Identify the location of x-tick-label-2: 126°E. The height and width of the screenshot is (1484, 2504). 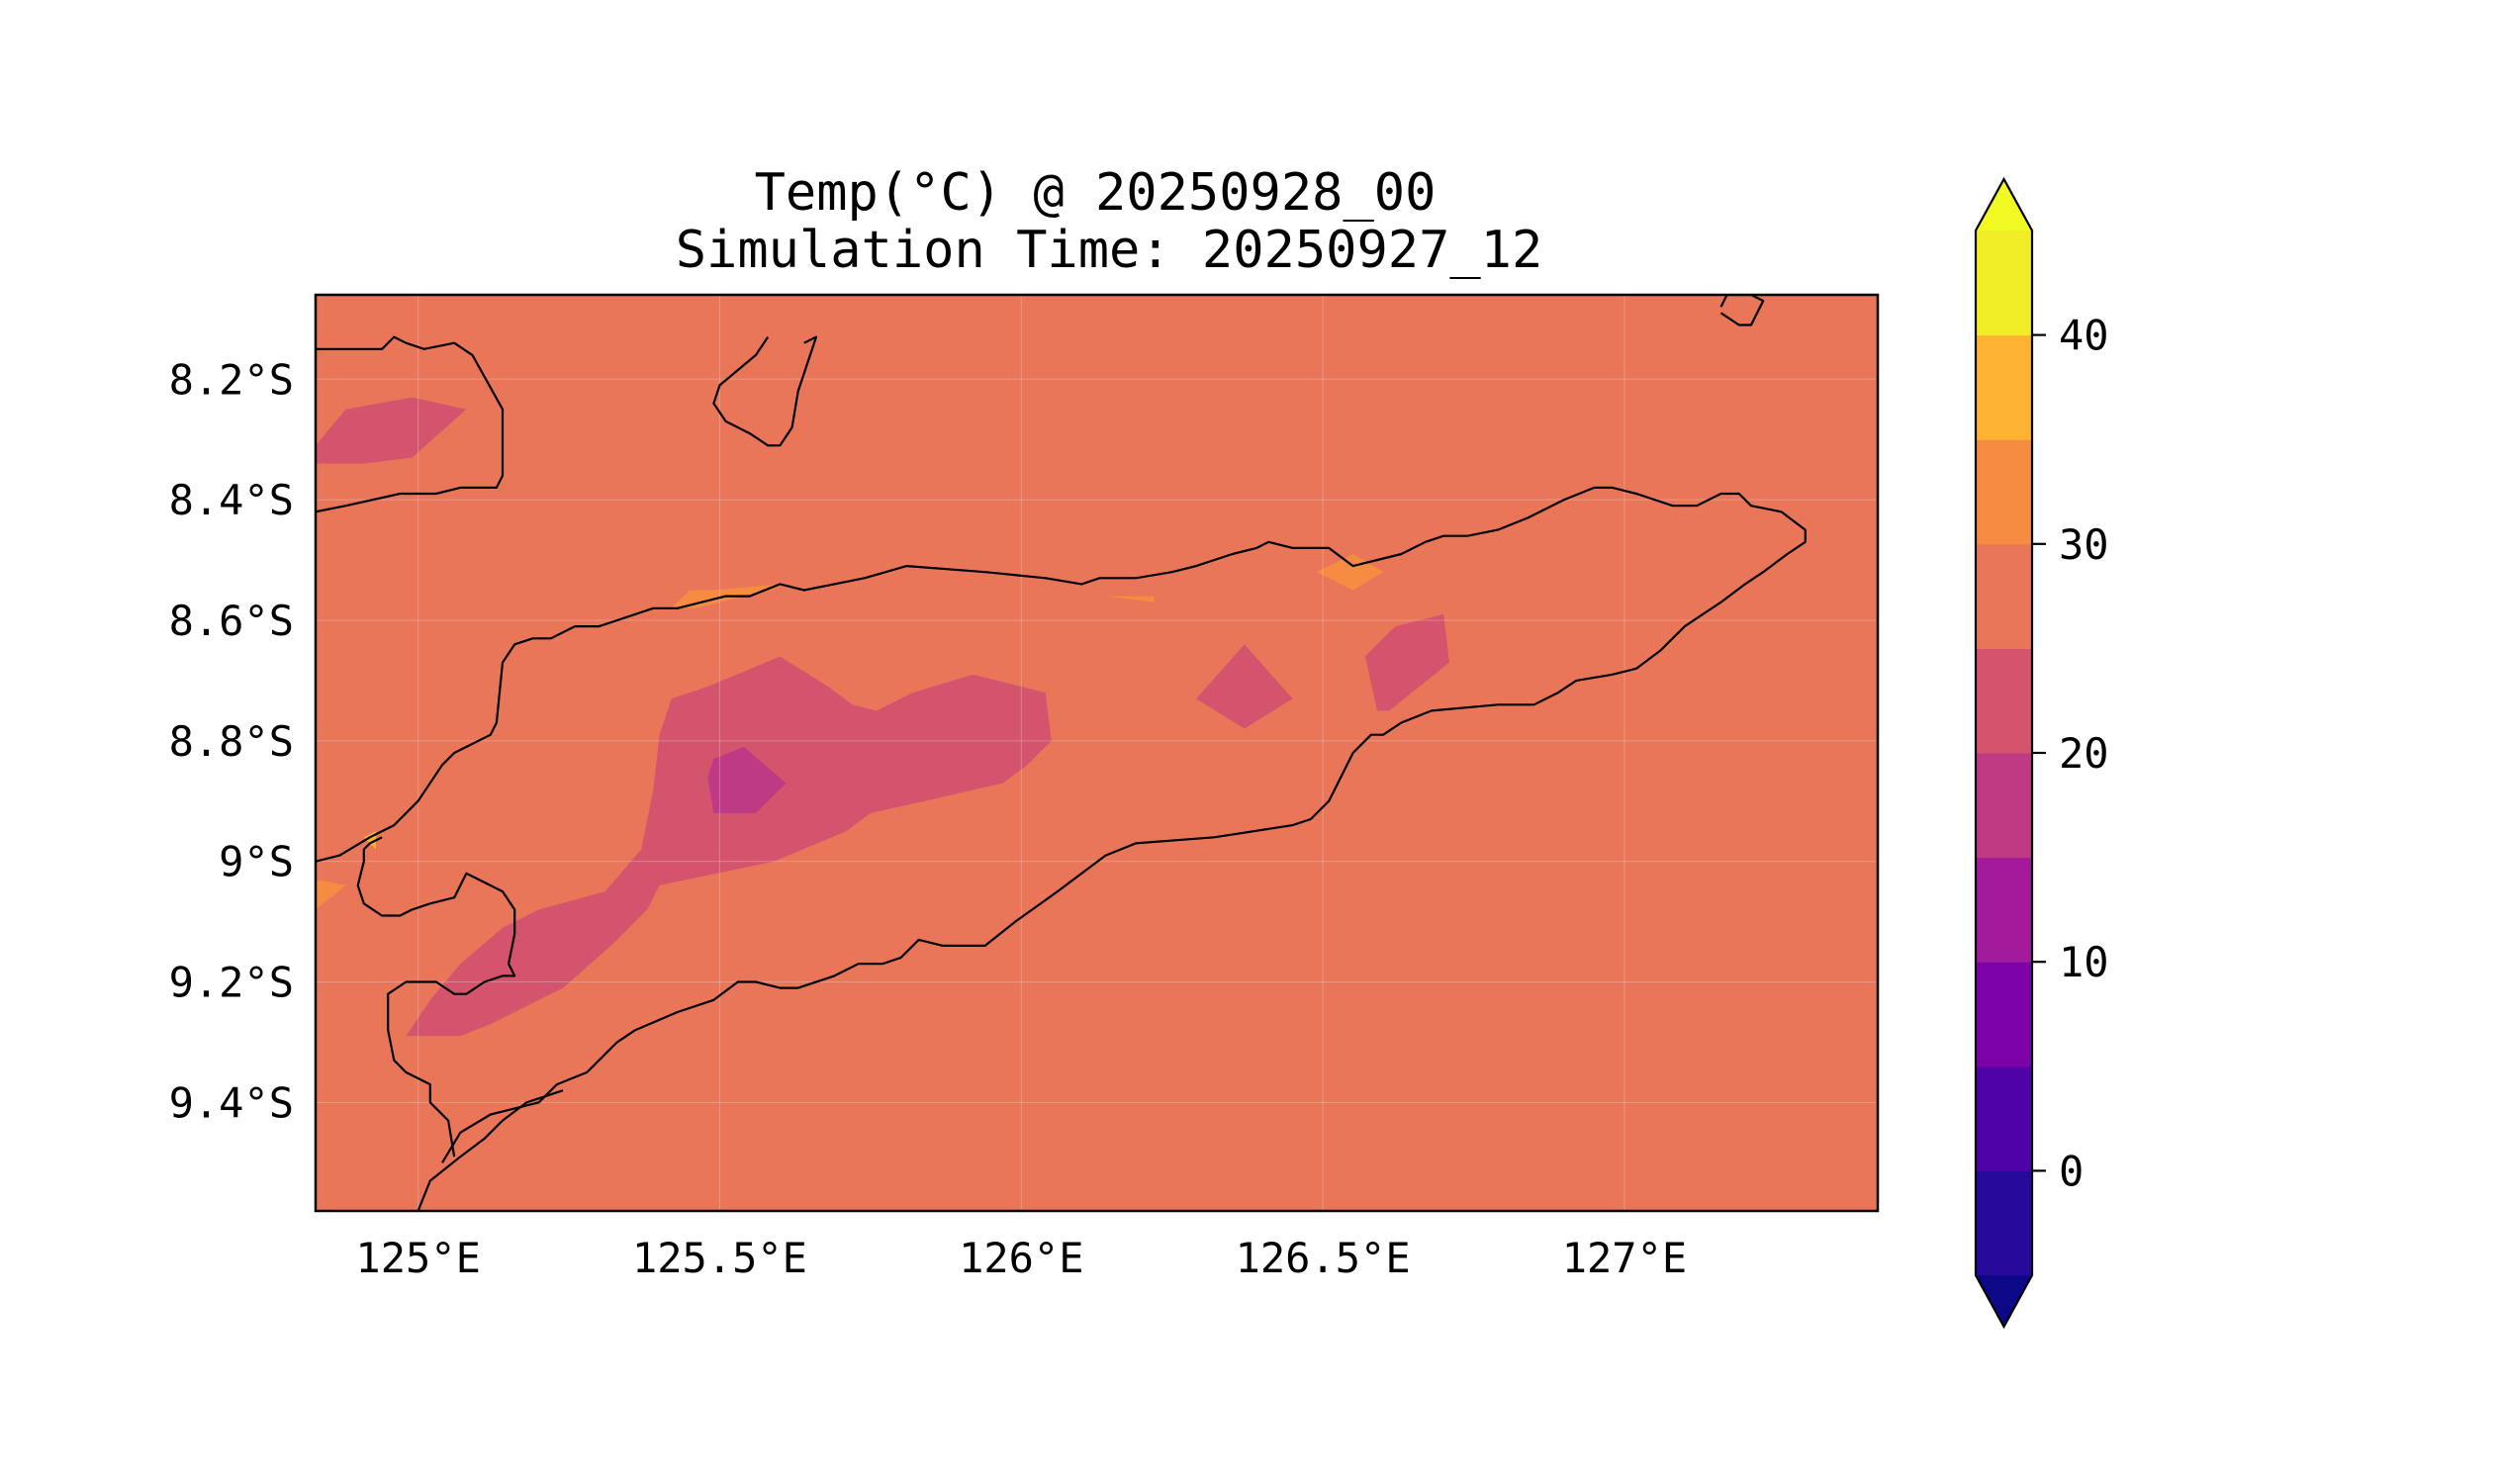
(1021, 1258).